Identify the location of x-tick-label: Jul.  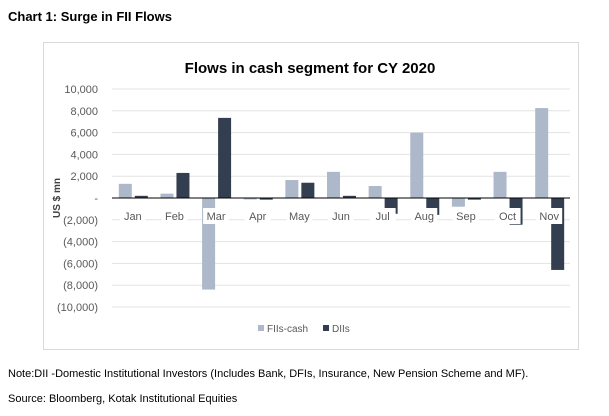
(383, 217).